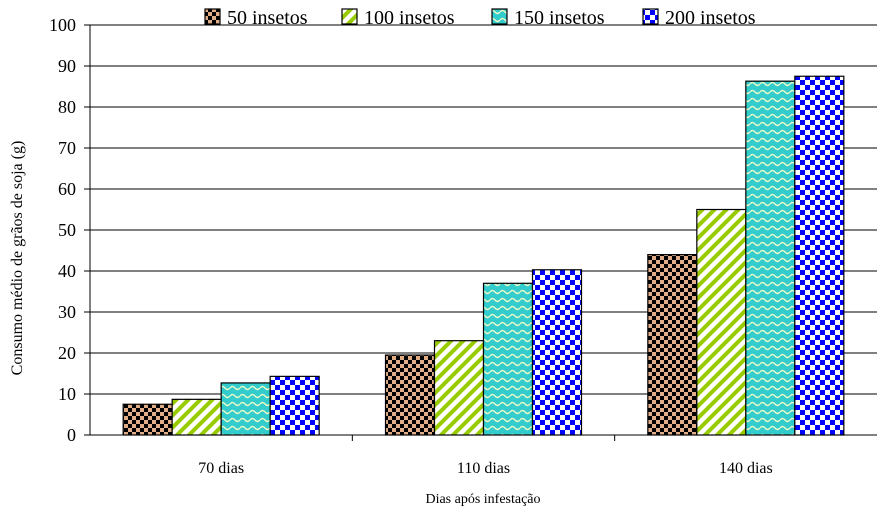 The width and height of the screenshot is (877, 517). Describe the element at coordinates (67, 353) in the screenshot. I see `y-tick-label: 20` at that location.